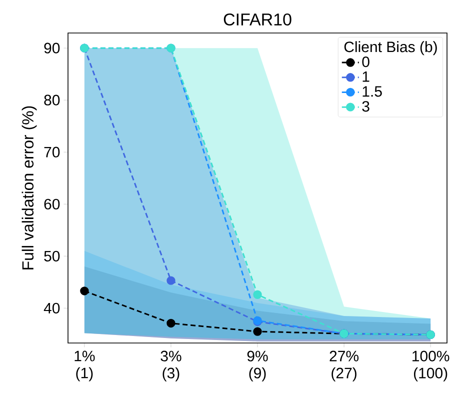  Describe the element at coordinates (52, 48) in the screenshot. I see `y-tick-label: 90` at that location.